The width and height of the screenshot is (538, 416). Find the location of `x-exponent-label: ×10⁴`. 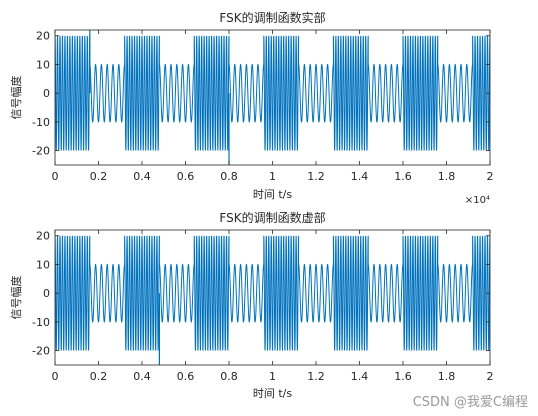

x-exponent-label: ×10⁴ is located at coordinates (477, 200).